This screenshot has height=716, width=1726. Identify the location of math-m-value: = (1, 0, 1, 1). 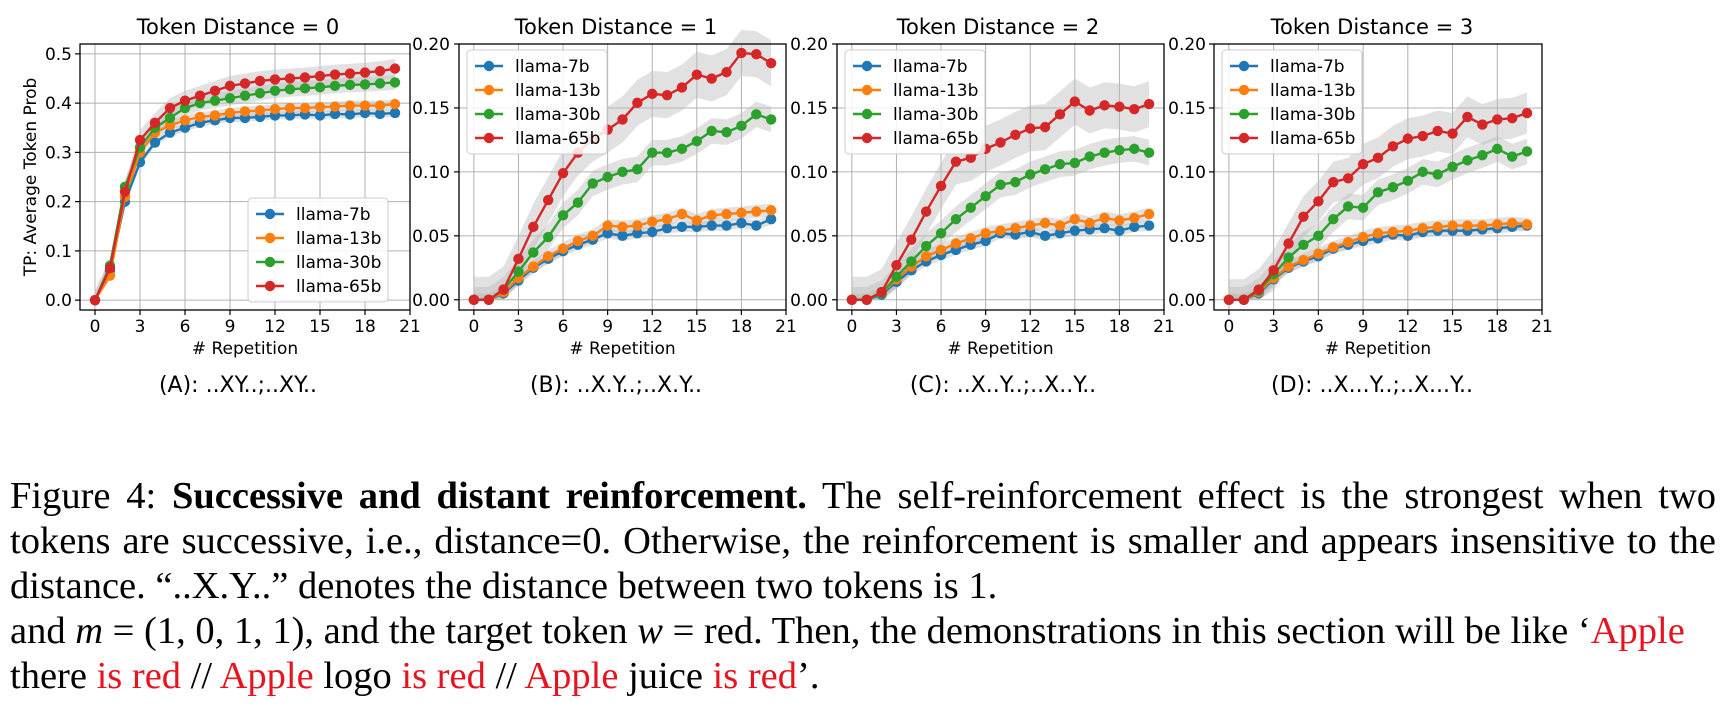
(204, 631).